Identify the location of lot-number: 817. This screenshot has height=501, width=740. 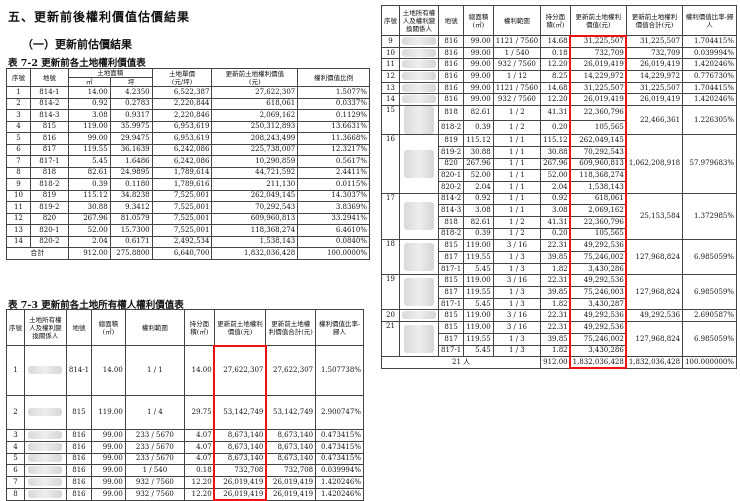
(451, 293).